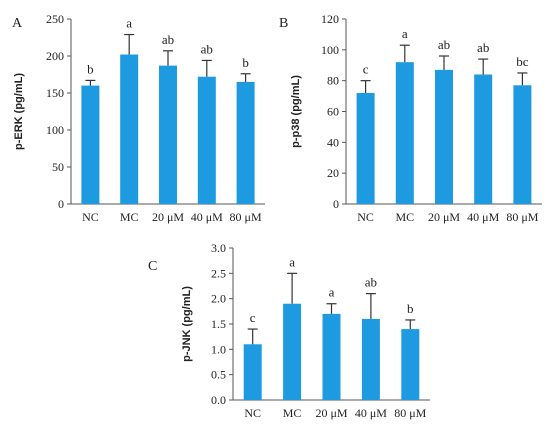 The width and height of the screenshot is (550, 429). I want to click on y-tick-label: 1.5, so click(218, 324).